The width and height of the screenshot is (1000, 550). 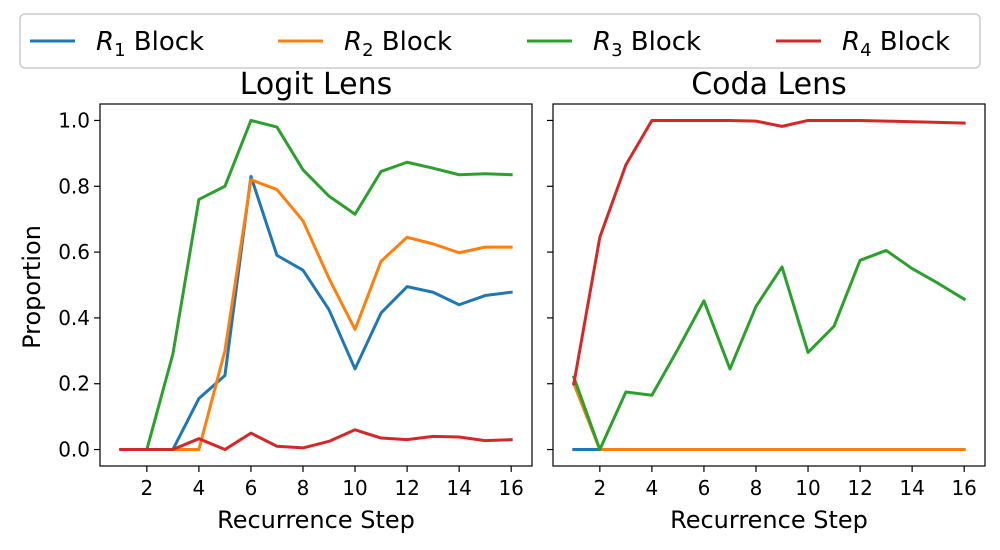 What do you see at coordinates (316, 84) in the screenshot?
I see `panel-title: Logit Lens` at bounding box center [316, 84].